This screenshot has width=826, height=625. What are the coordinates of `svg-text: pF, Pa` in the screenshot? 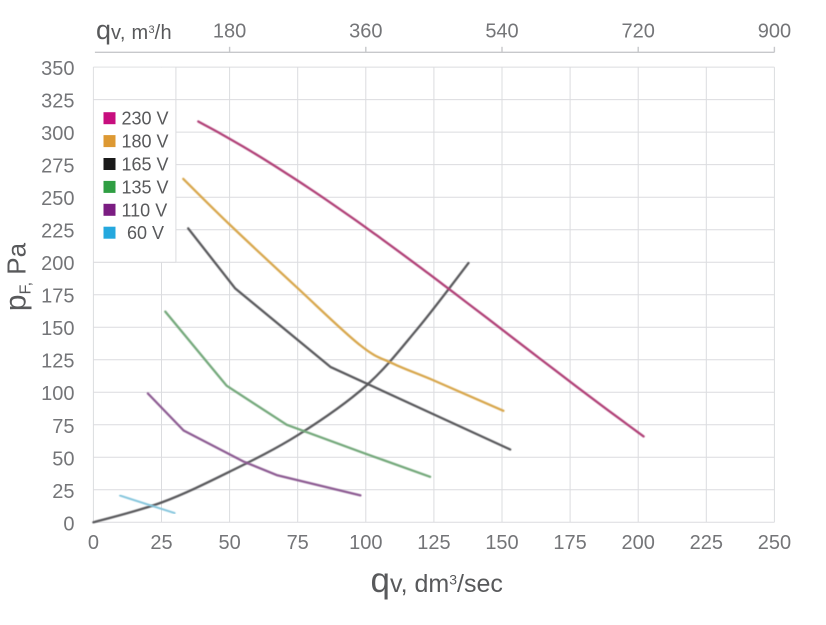 It's located at (17, 276).